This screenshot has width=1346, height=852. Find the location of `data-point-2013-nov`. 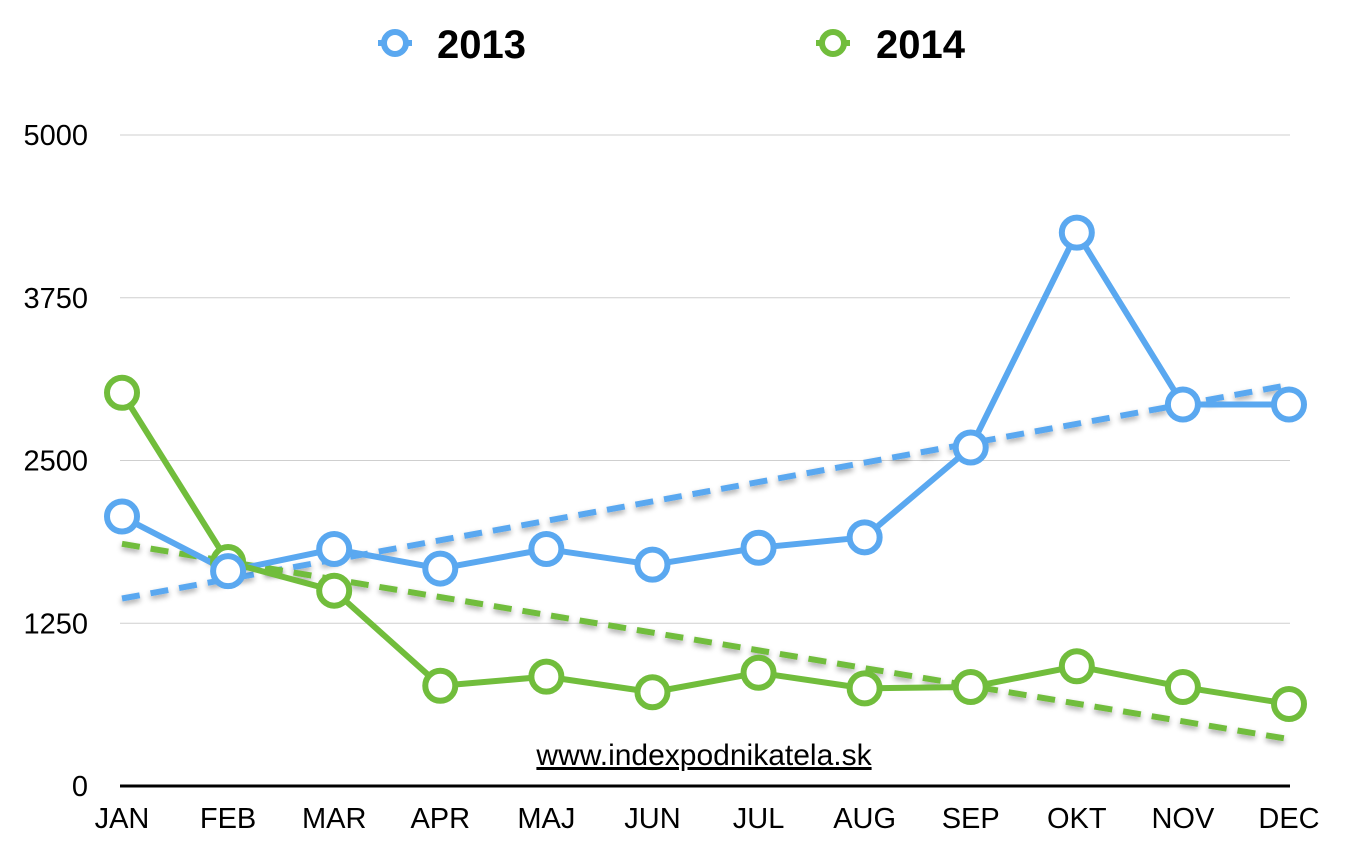

data-point-2013-nov is located at coordinates (1182, 404).